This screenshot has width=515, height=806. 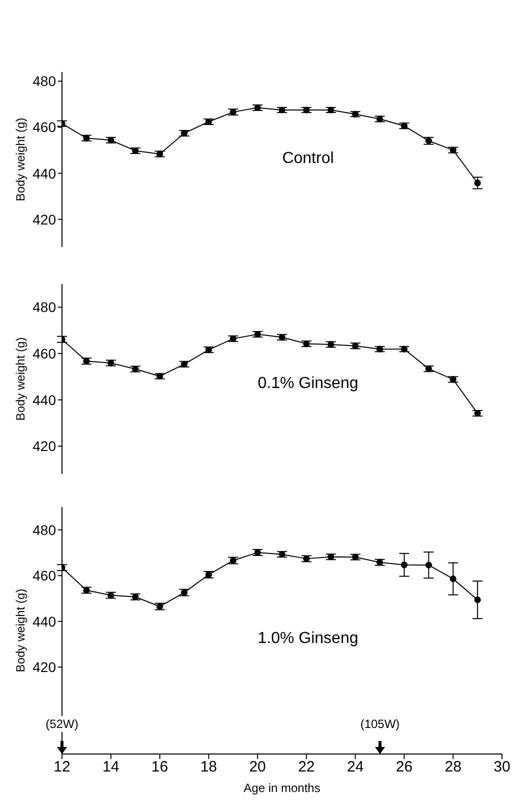 What do you see at coordinates (380, 724) in the screenshot?
I see `annotation: (105W)` at bounding box center [380, 724].